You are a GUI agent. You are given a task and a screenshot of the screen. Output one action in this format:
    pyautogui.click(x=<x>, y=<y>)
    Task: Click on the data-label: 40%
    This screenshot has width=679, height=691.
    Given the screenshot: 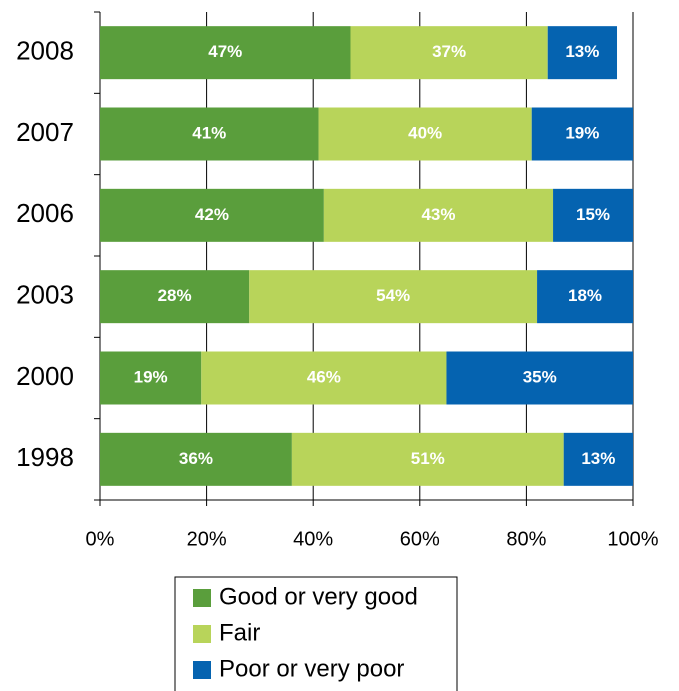 What is the action you would take?
    pyautogui.click(x=425, y=132)
    